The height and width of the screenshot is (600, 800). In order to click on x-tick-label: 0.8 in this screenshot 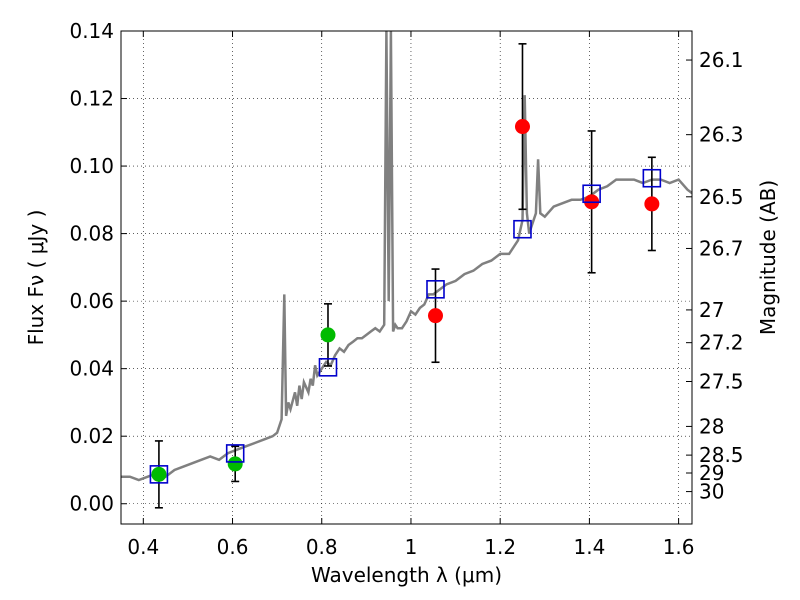, I will do `click(322, 547)`.